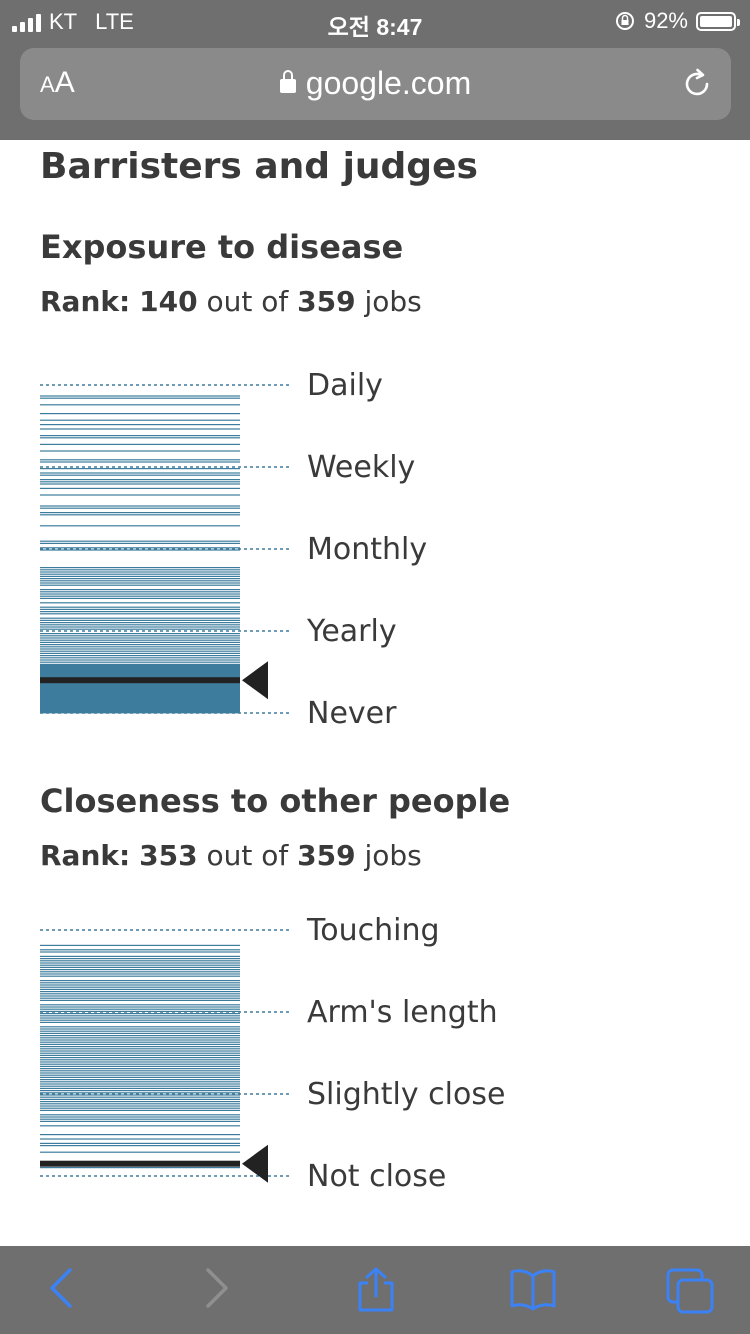  I want to click on tabs-icon, so click(690, 1291).